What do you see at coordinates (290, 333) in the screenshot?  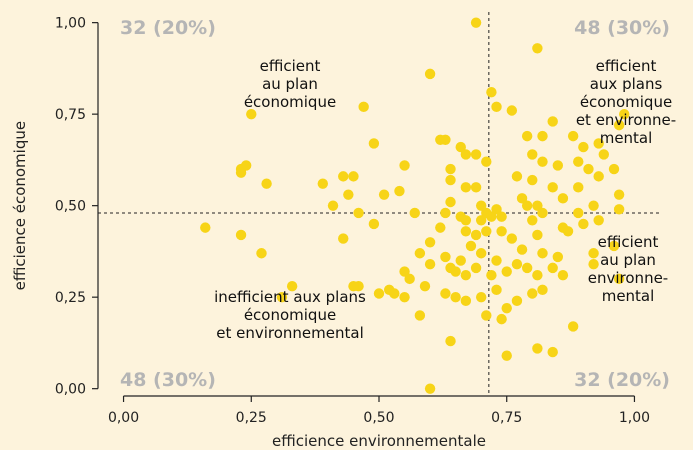 I see `region-label-line: et environnemental` at bounding box center [290, 333].